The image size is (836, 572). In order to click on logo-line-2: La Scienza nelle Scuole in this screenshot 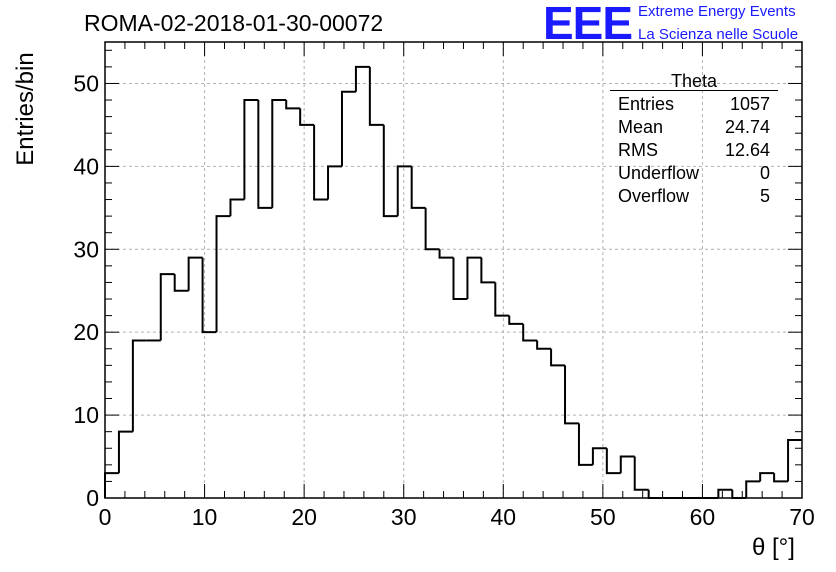, I will do `click(718, 34)`.